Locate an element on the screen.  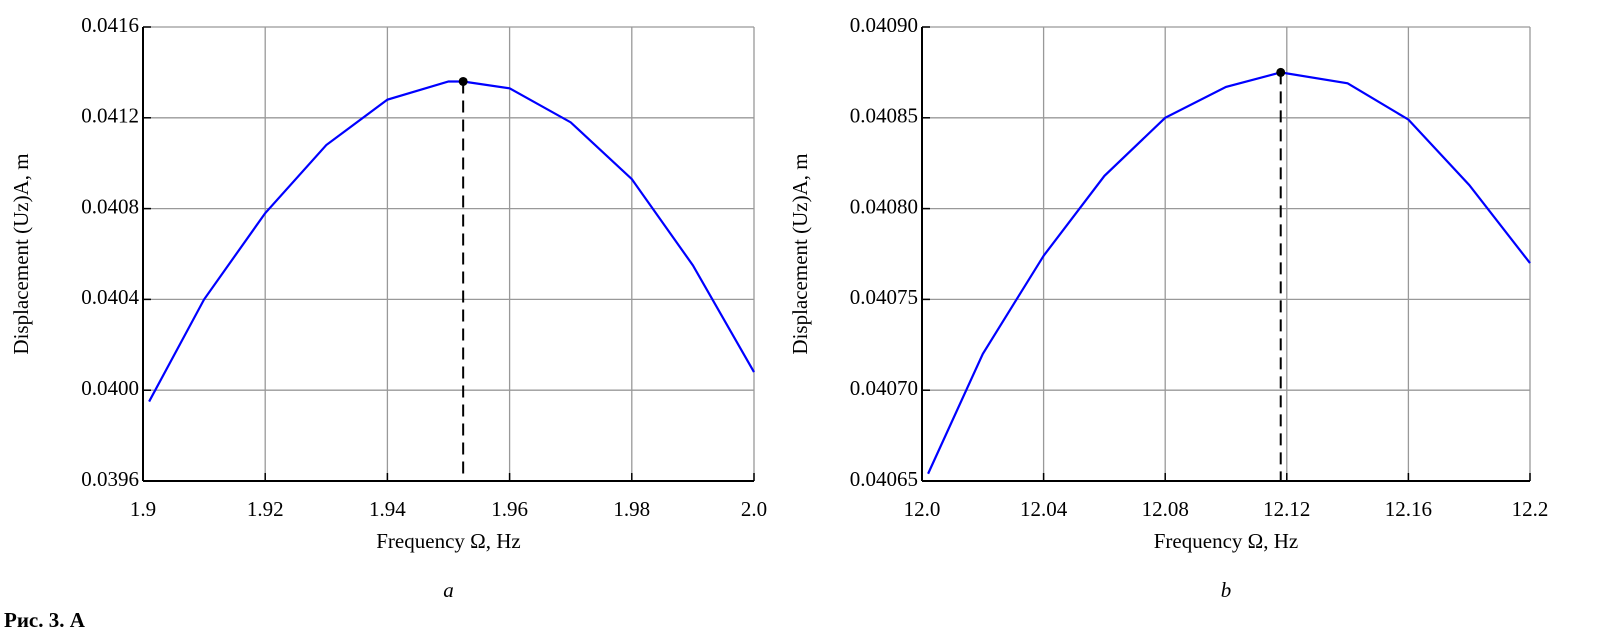
x-tick-label: 1.98 is located at coordinates (631, 509).